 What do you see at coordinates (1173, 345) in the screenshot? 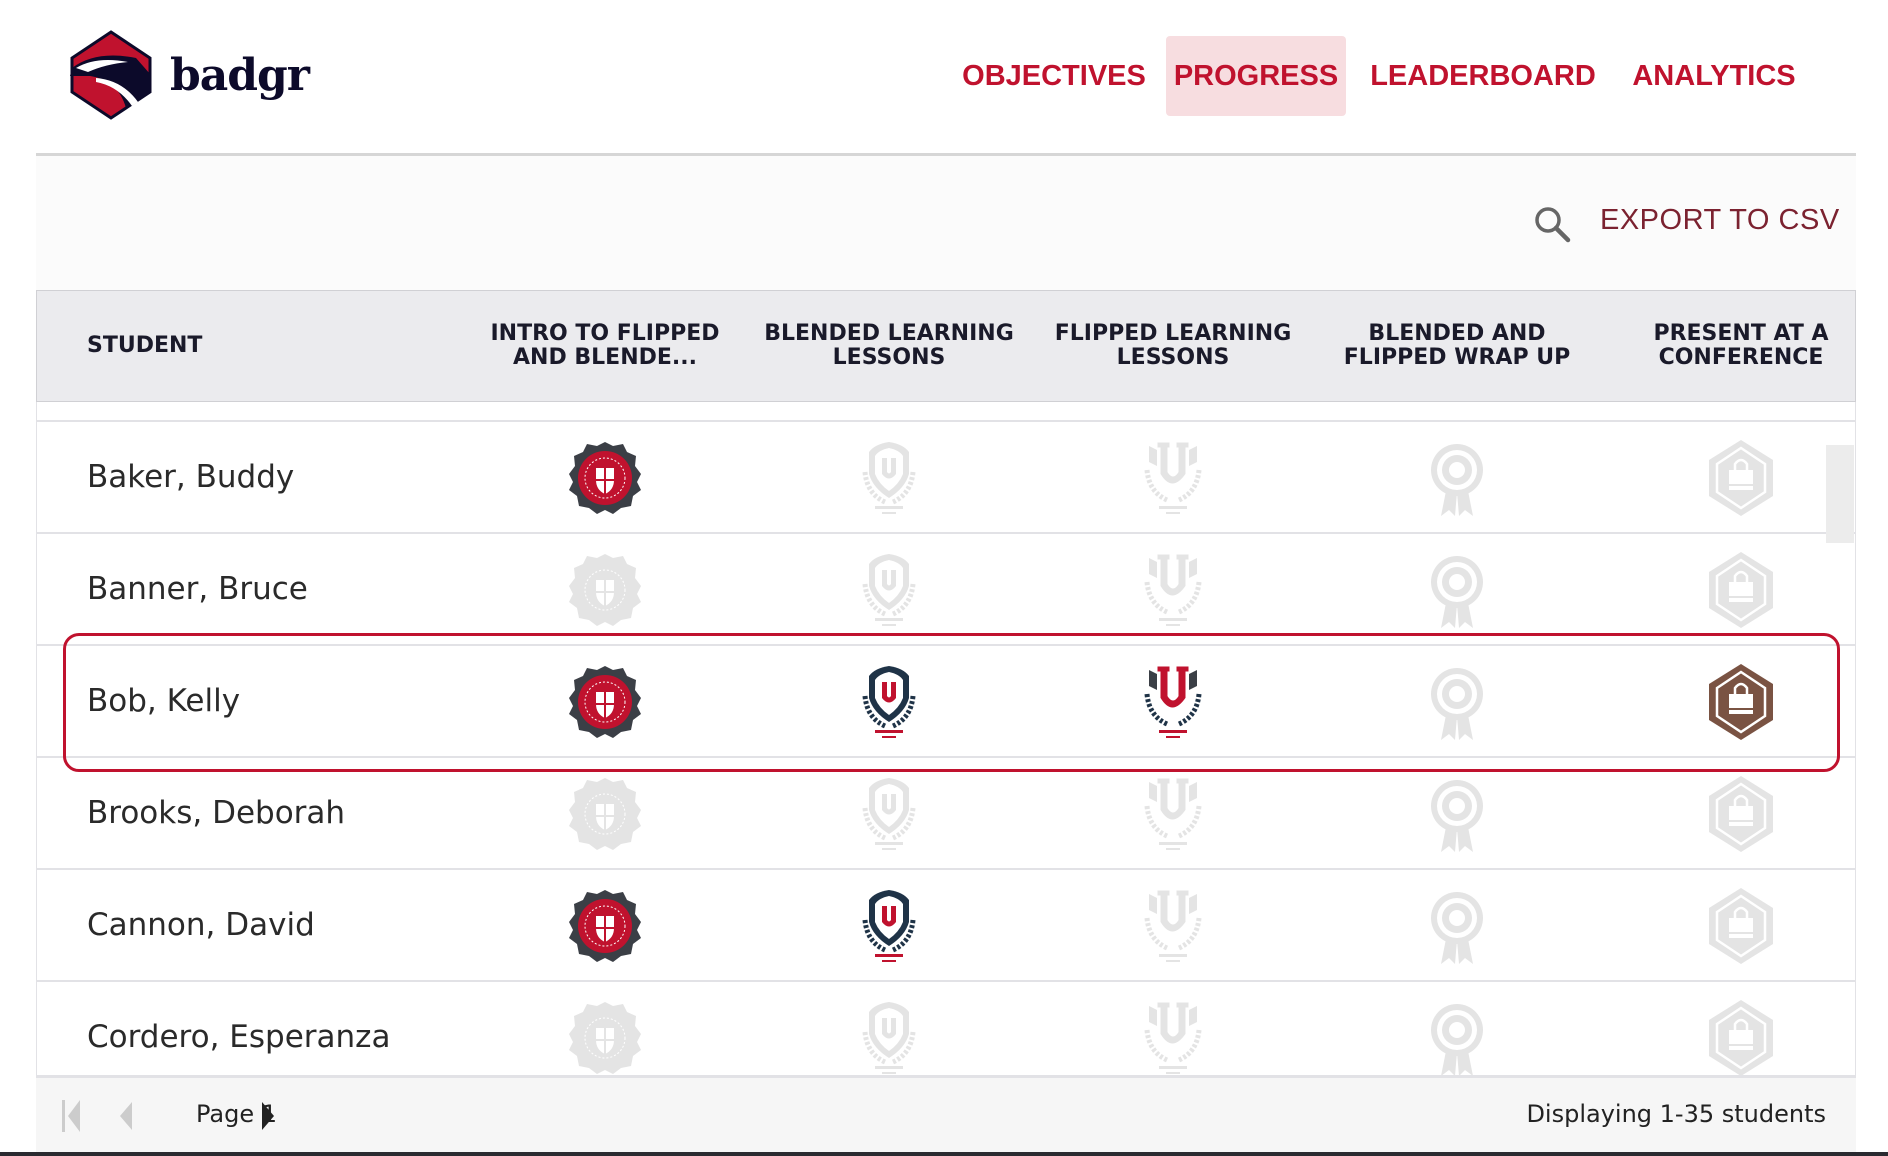
I see `column-header-flipped-lessons: FLIPPED LEARNING LESSONS` at bounding box center [1173, 345].